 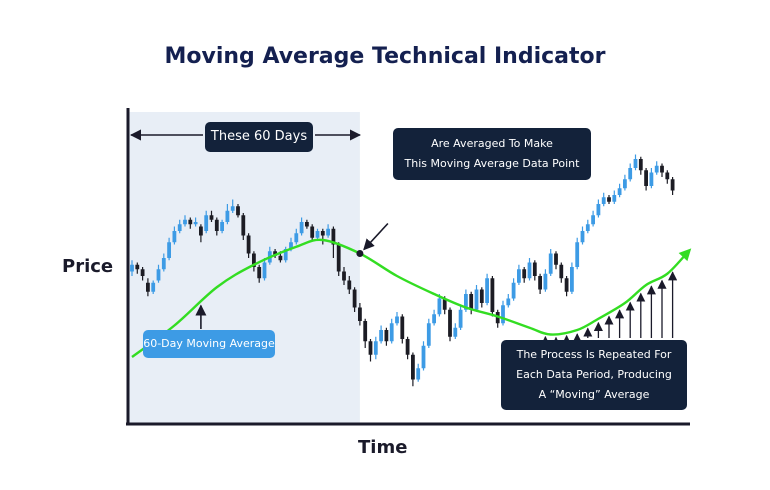 What do you see at coordinates (609, 308) in the screenshot?
I see `repeat-arrows-group` at bounding box center [609, 308].